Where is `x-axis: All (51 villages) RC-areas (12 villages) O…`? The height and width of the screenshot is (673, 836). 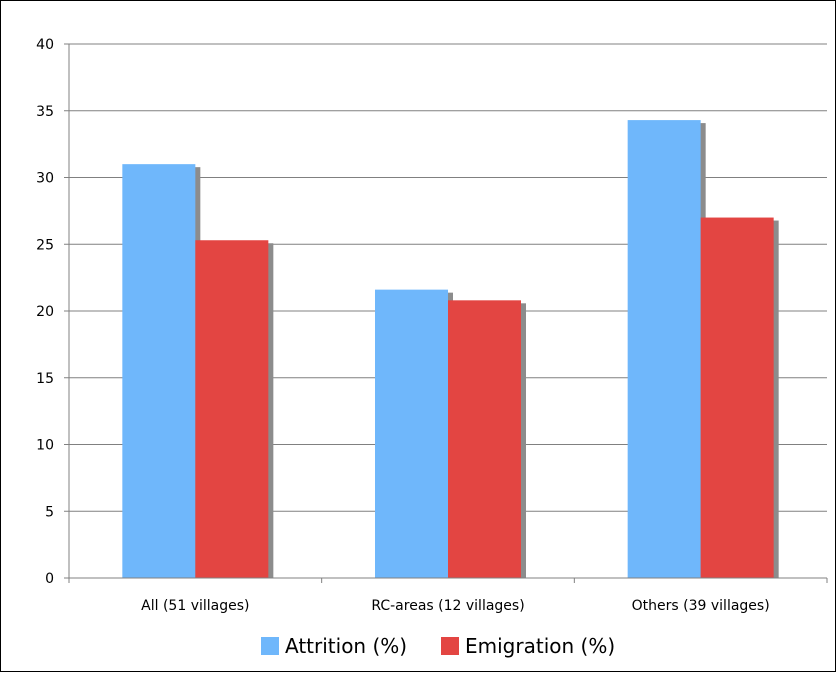 x-axis: All (51 villages) RC-areas (12 villages) O… is located at coordinates (448, 595).